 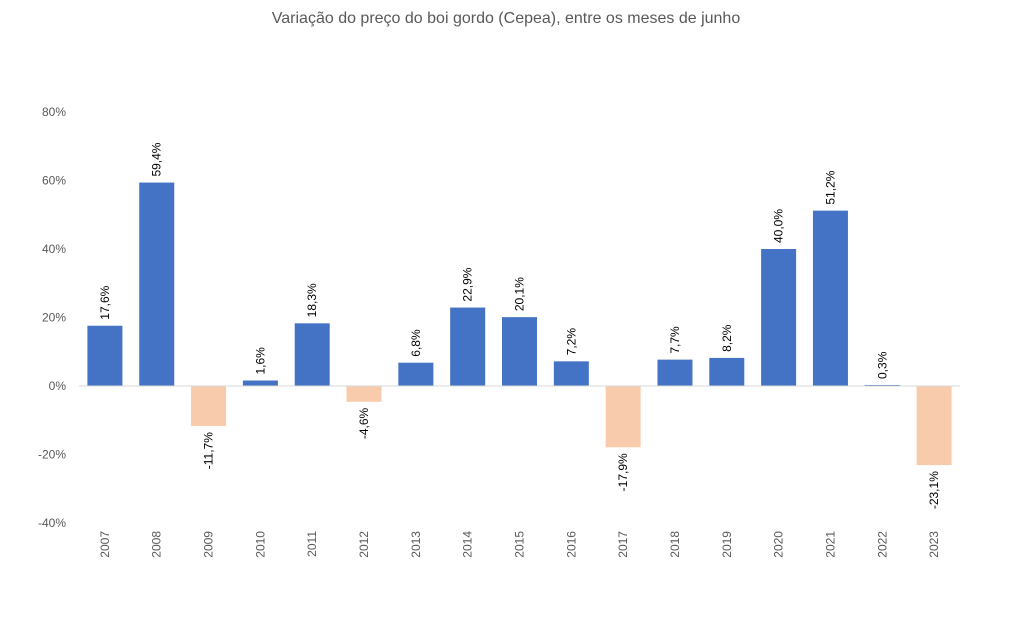 I want to click on bar-2014, so click(x=468, y=346).